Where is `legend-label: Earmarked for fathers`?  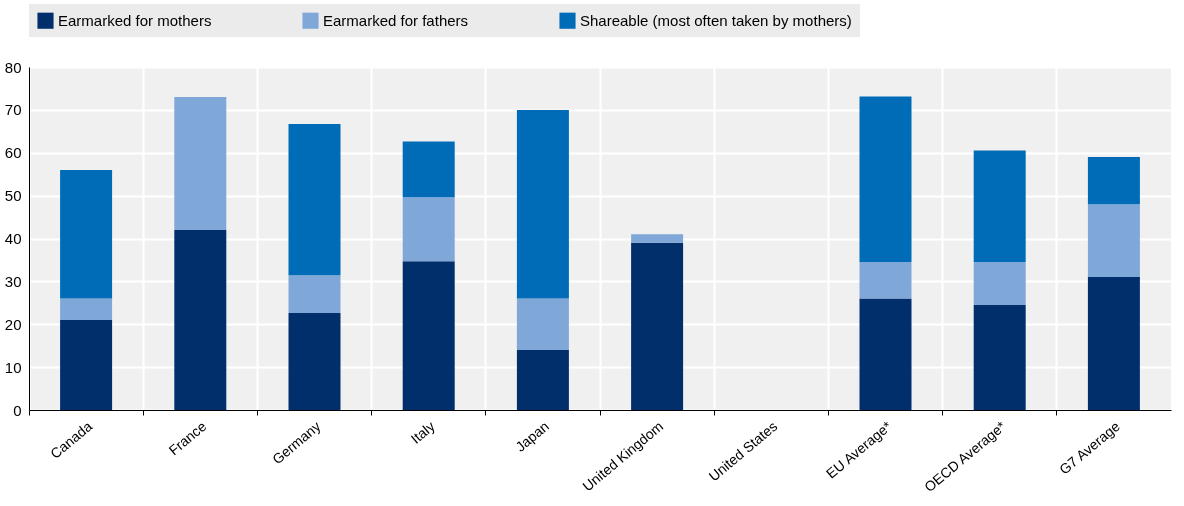
legend-label: Earmarked for fathers is located at coordinates (396, 20).